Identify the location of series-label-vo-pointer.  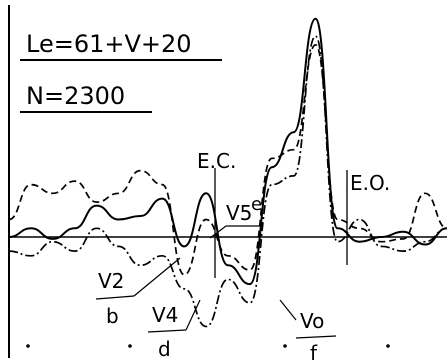
(288, 310).